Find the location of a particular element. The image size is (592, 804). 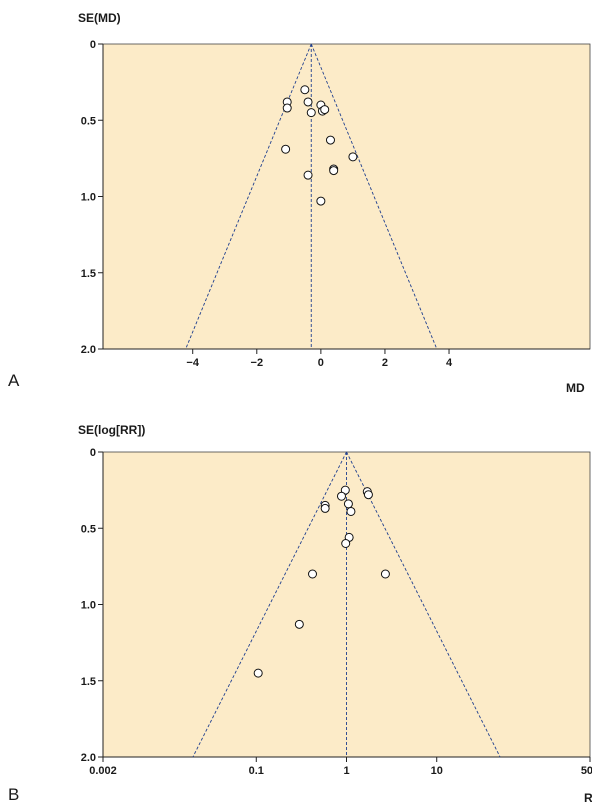

panel-b-y-axis-label: SE(log[RR]) is located at coordinates (111, 430).